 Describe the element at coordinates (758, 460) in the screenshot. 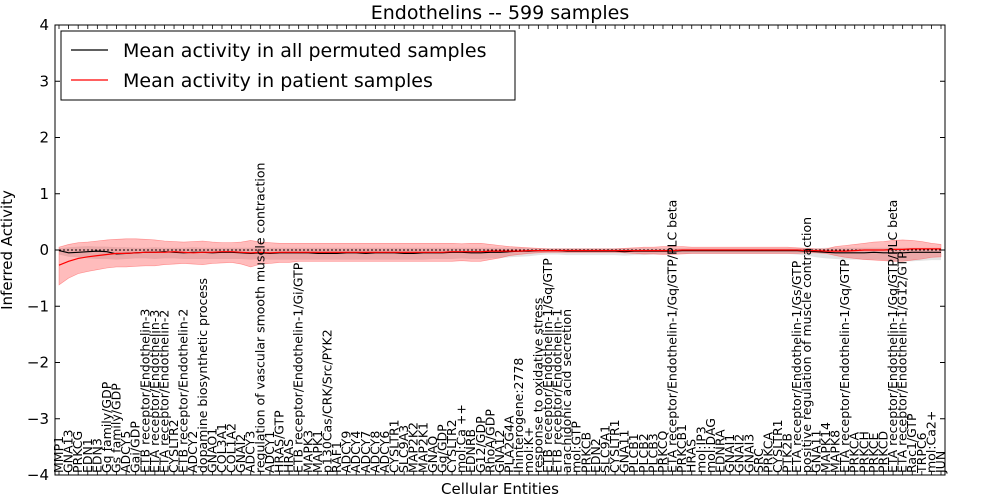

I see `x-tick-label: SRC` at that location.